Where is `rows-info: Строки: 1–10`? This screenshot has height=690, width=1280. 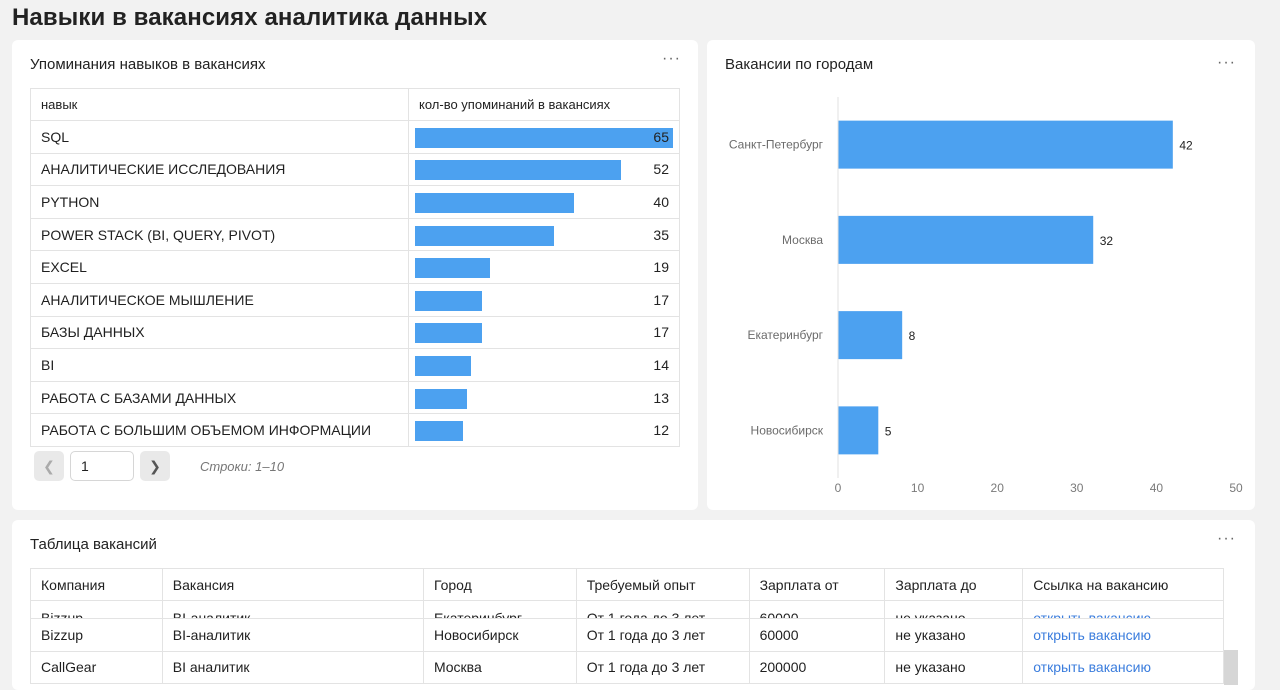 rows-info: Строки: 1–10 is located at coordinates (242, 466).